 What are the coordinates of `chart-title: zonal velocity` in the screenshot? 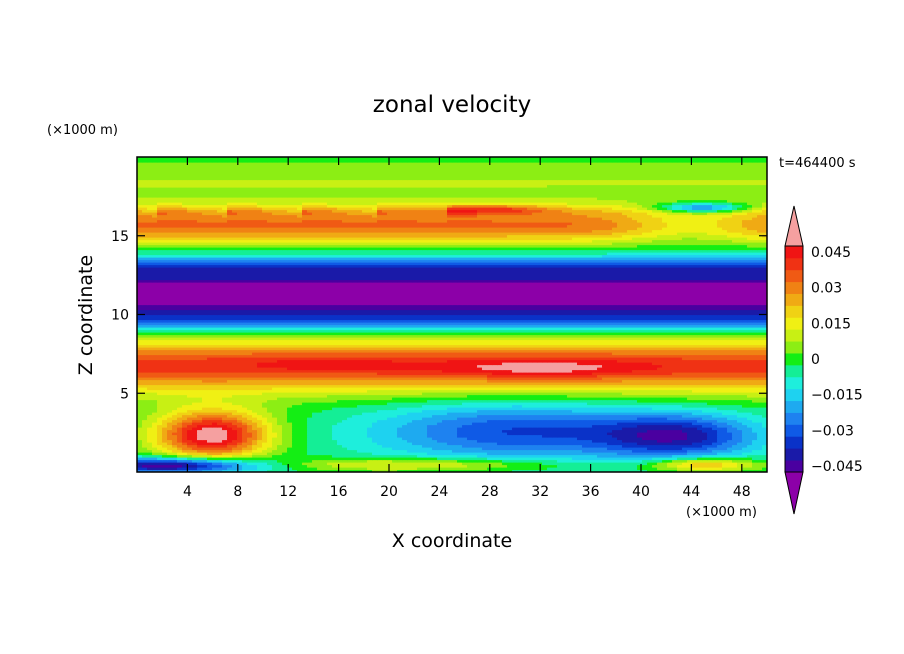 It's located at (452, 105).